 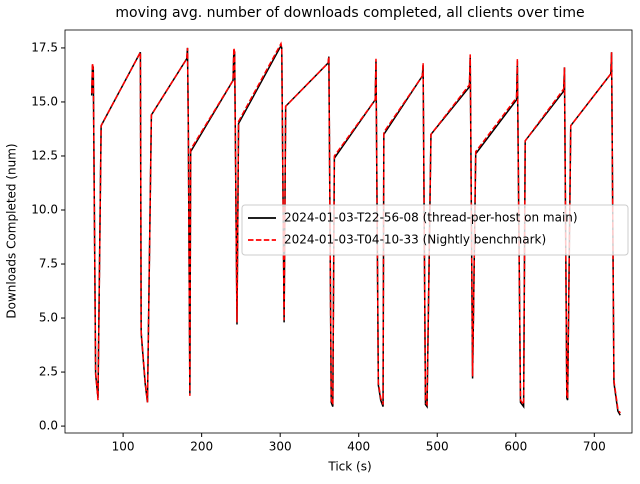 What do you see at coordinates (280, 447) in the screenshot?
I see `x-tick-label: 300` at bounding box center [280, 447].